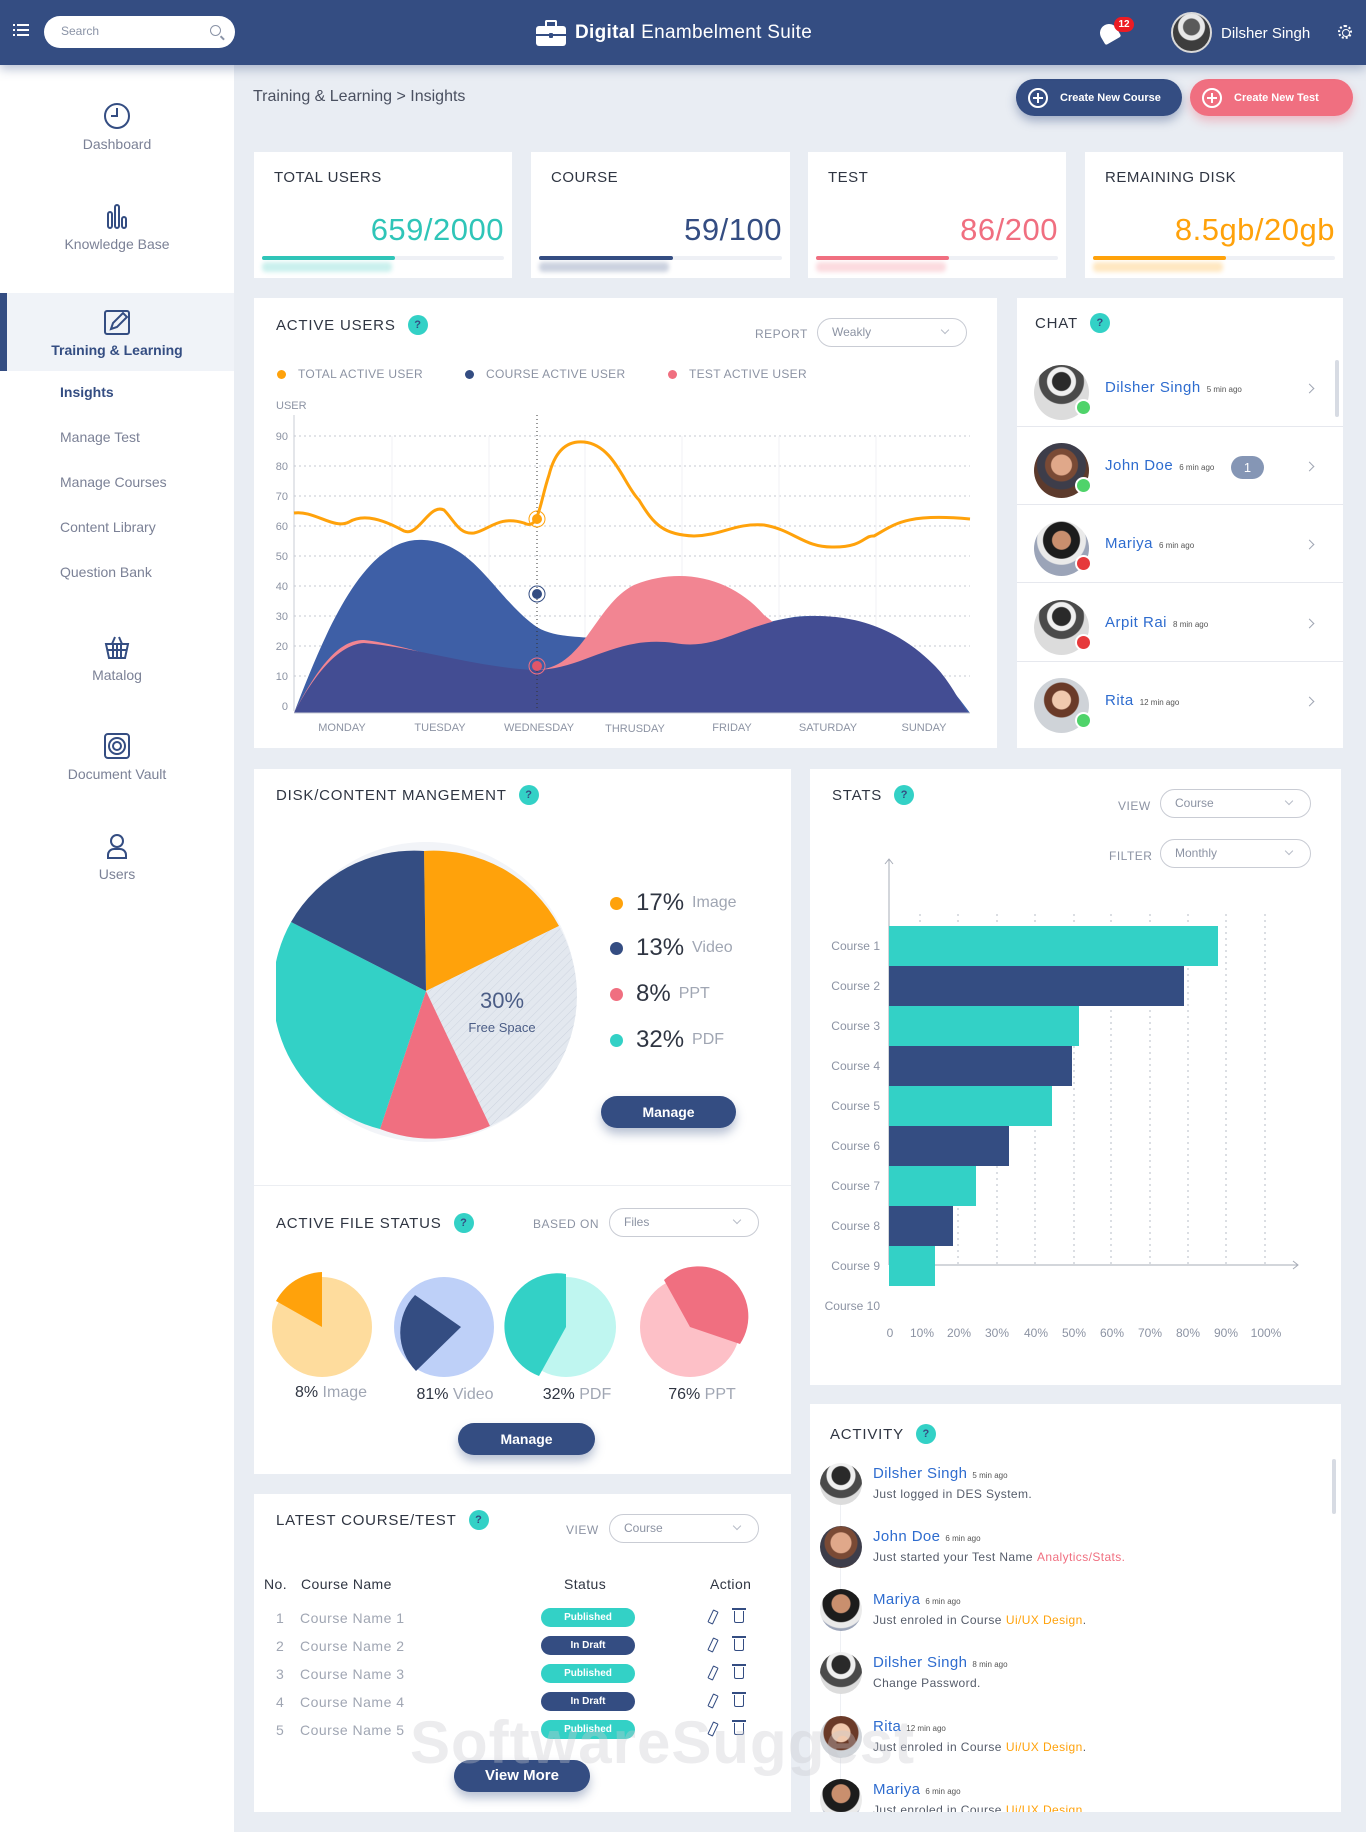 This screenshot has width=1366, height=1832. Describe the element at coordinates (733, 229) in the screenshot. I see `stat-value: 59/100` at that location.